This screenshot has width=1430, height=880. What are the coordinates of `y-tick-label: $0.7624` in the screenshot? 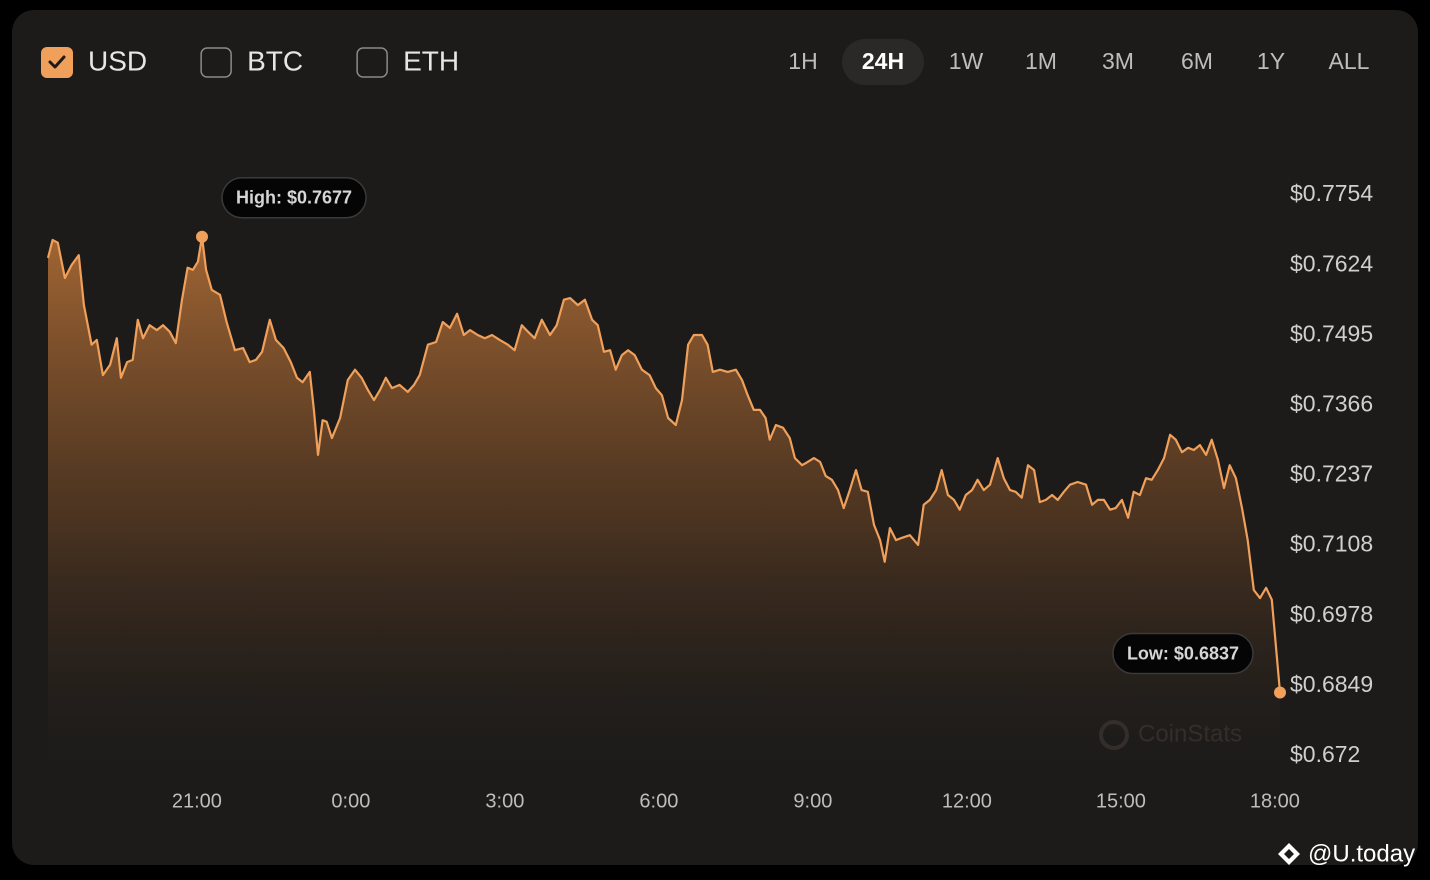 It's located at (1331, 264).